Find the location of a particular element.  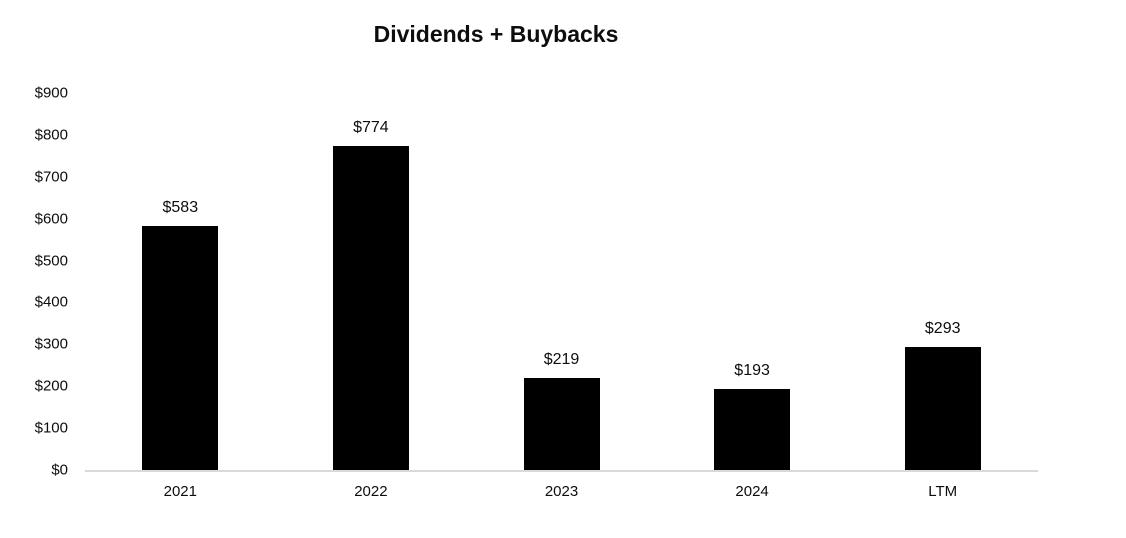

x-category-label: LTM is located at coordinates (943, 491).